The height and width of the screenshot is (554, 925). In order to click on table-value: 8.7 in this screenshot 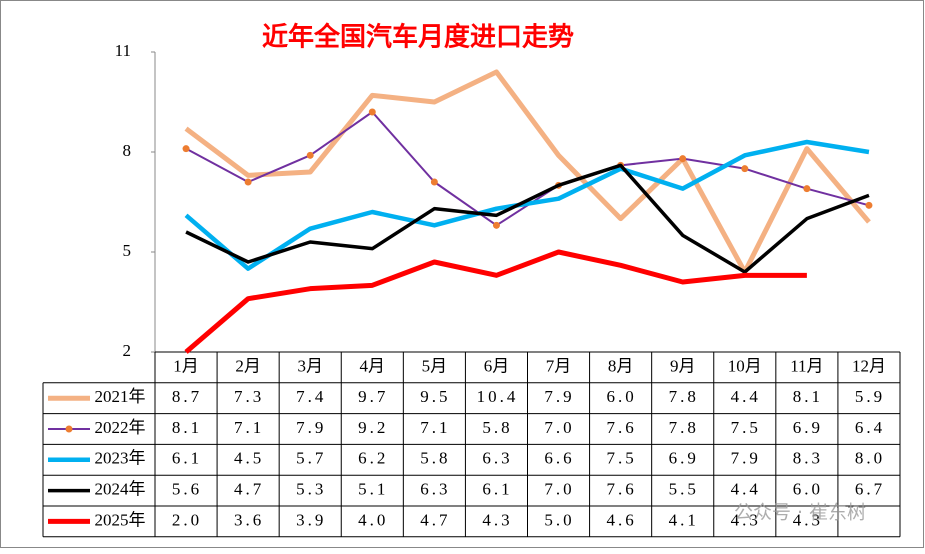, I will do `click(187, 396)`.